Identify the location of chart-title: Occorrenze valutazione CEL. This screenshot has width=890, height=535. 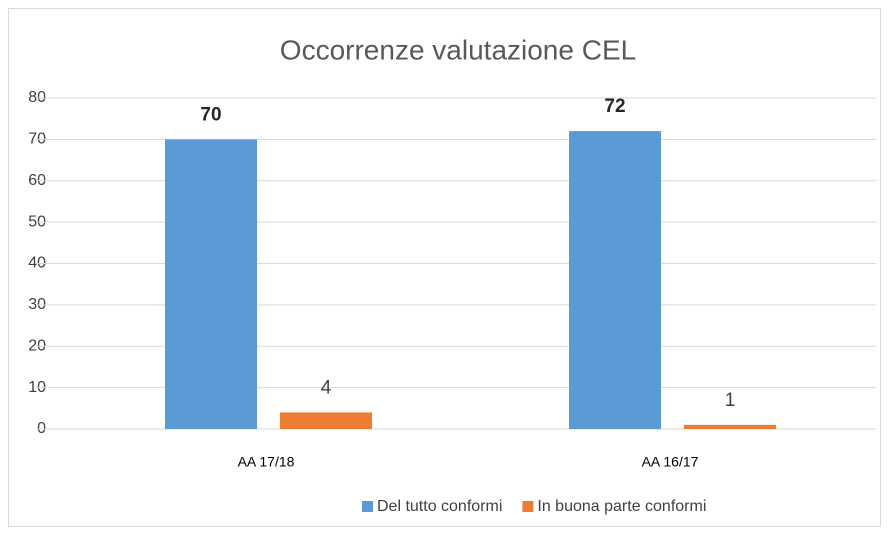
(458, 49).